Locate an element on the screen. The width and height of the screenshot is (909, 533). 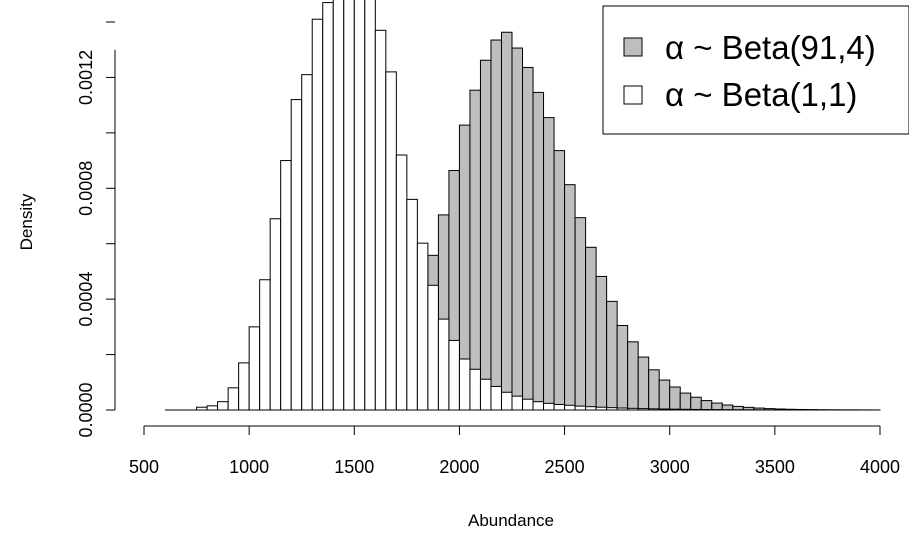
x-tick-label: 4000 is located at coordinates (880, 467).